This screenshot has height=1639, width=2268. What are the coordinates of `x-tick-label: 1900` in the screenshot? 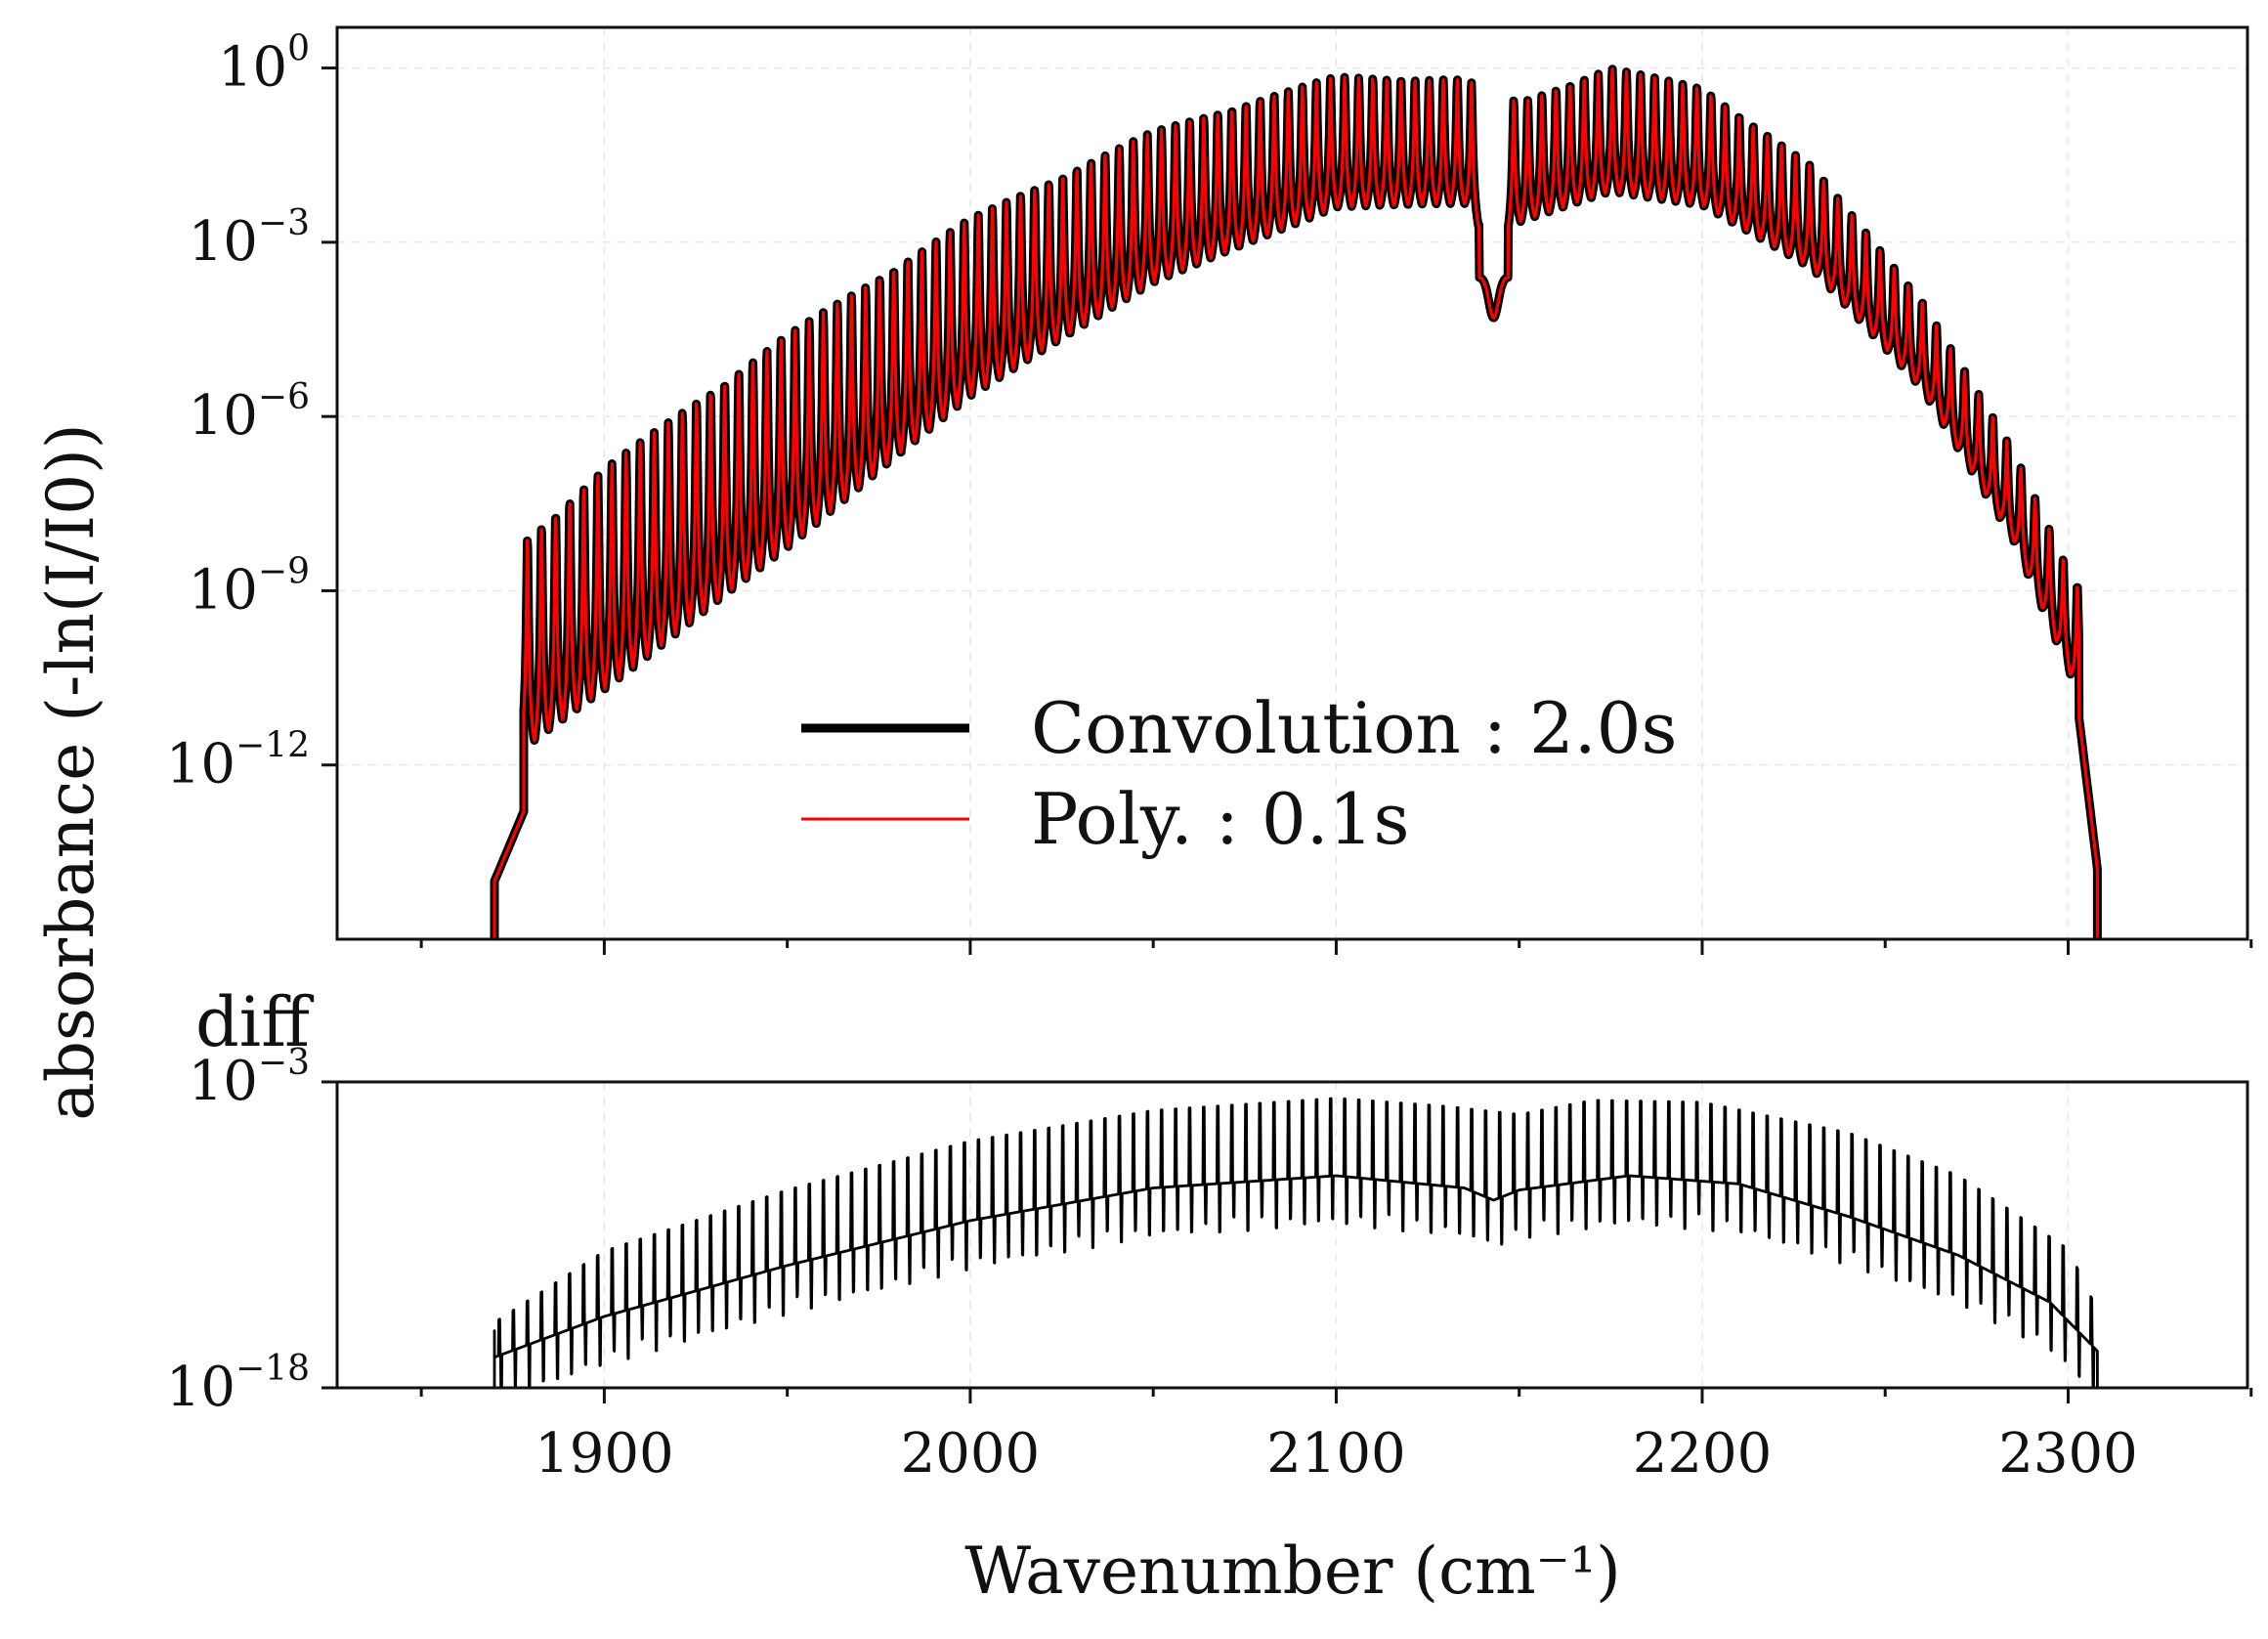 It's located at (604, 1454).